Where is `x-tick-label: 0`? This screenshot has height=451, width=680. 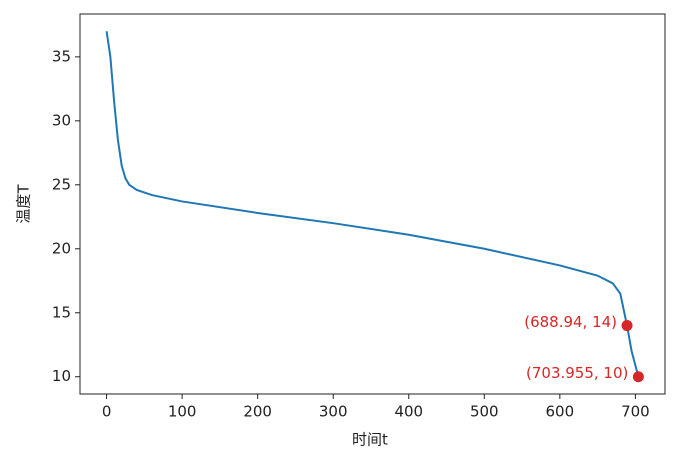 x-tick-label: 0 is located at coordinates (107, 412).